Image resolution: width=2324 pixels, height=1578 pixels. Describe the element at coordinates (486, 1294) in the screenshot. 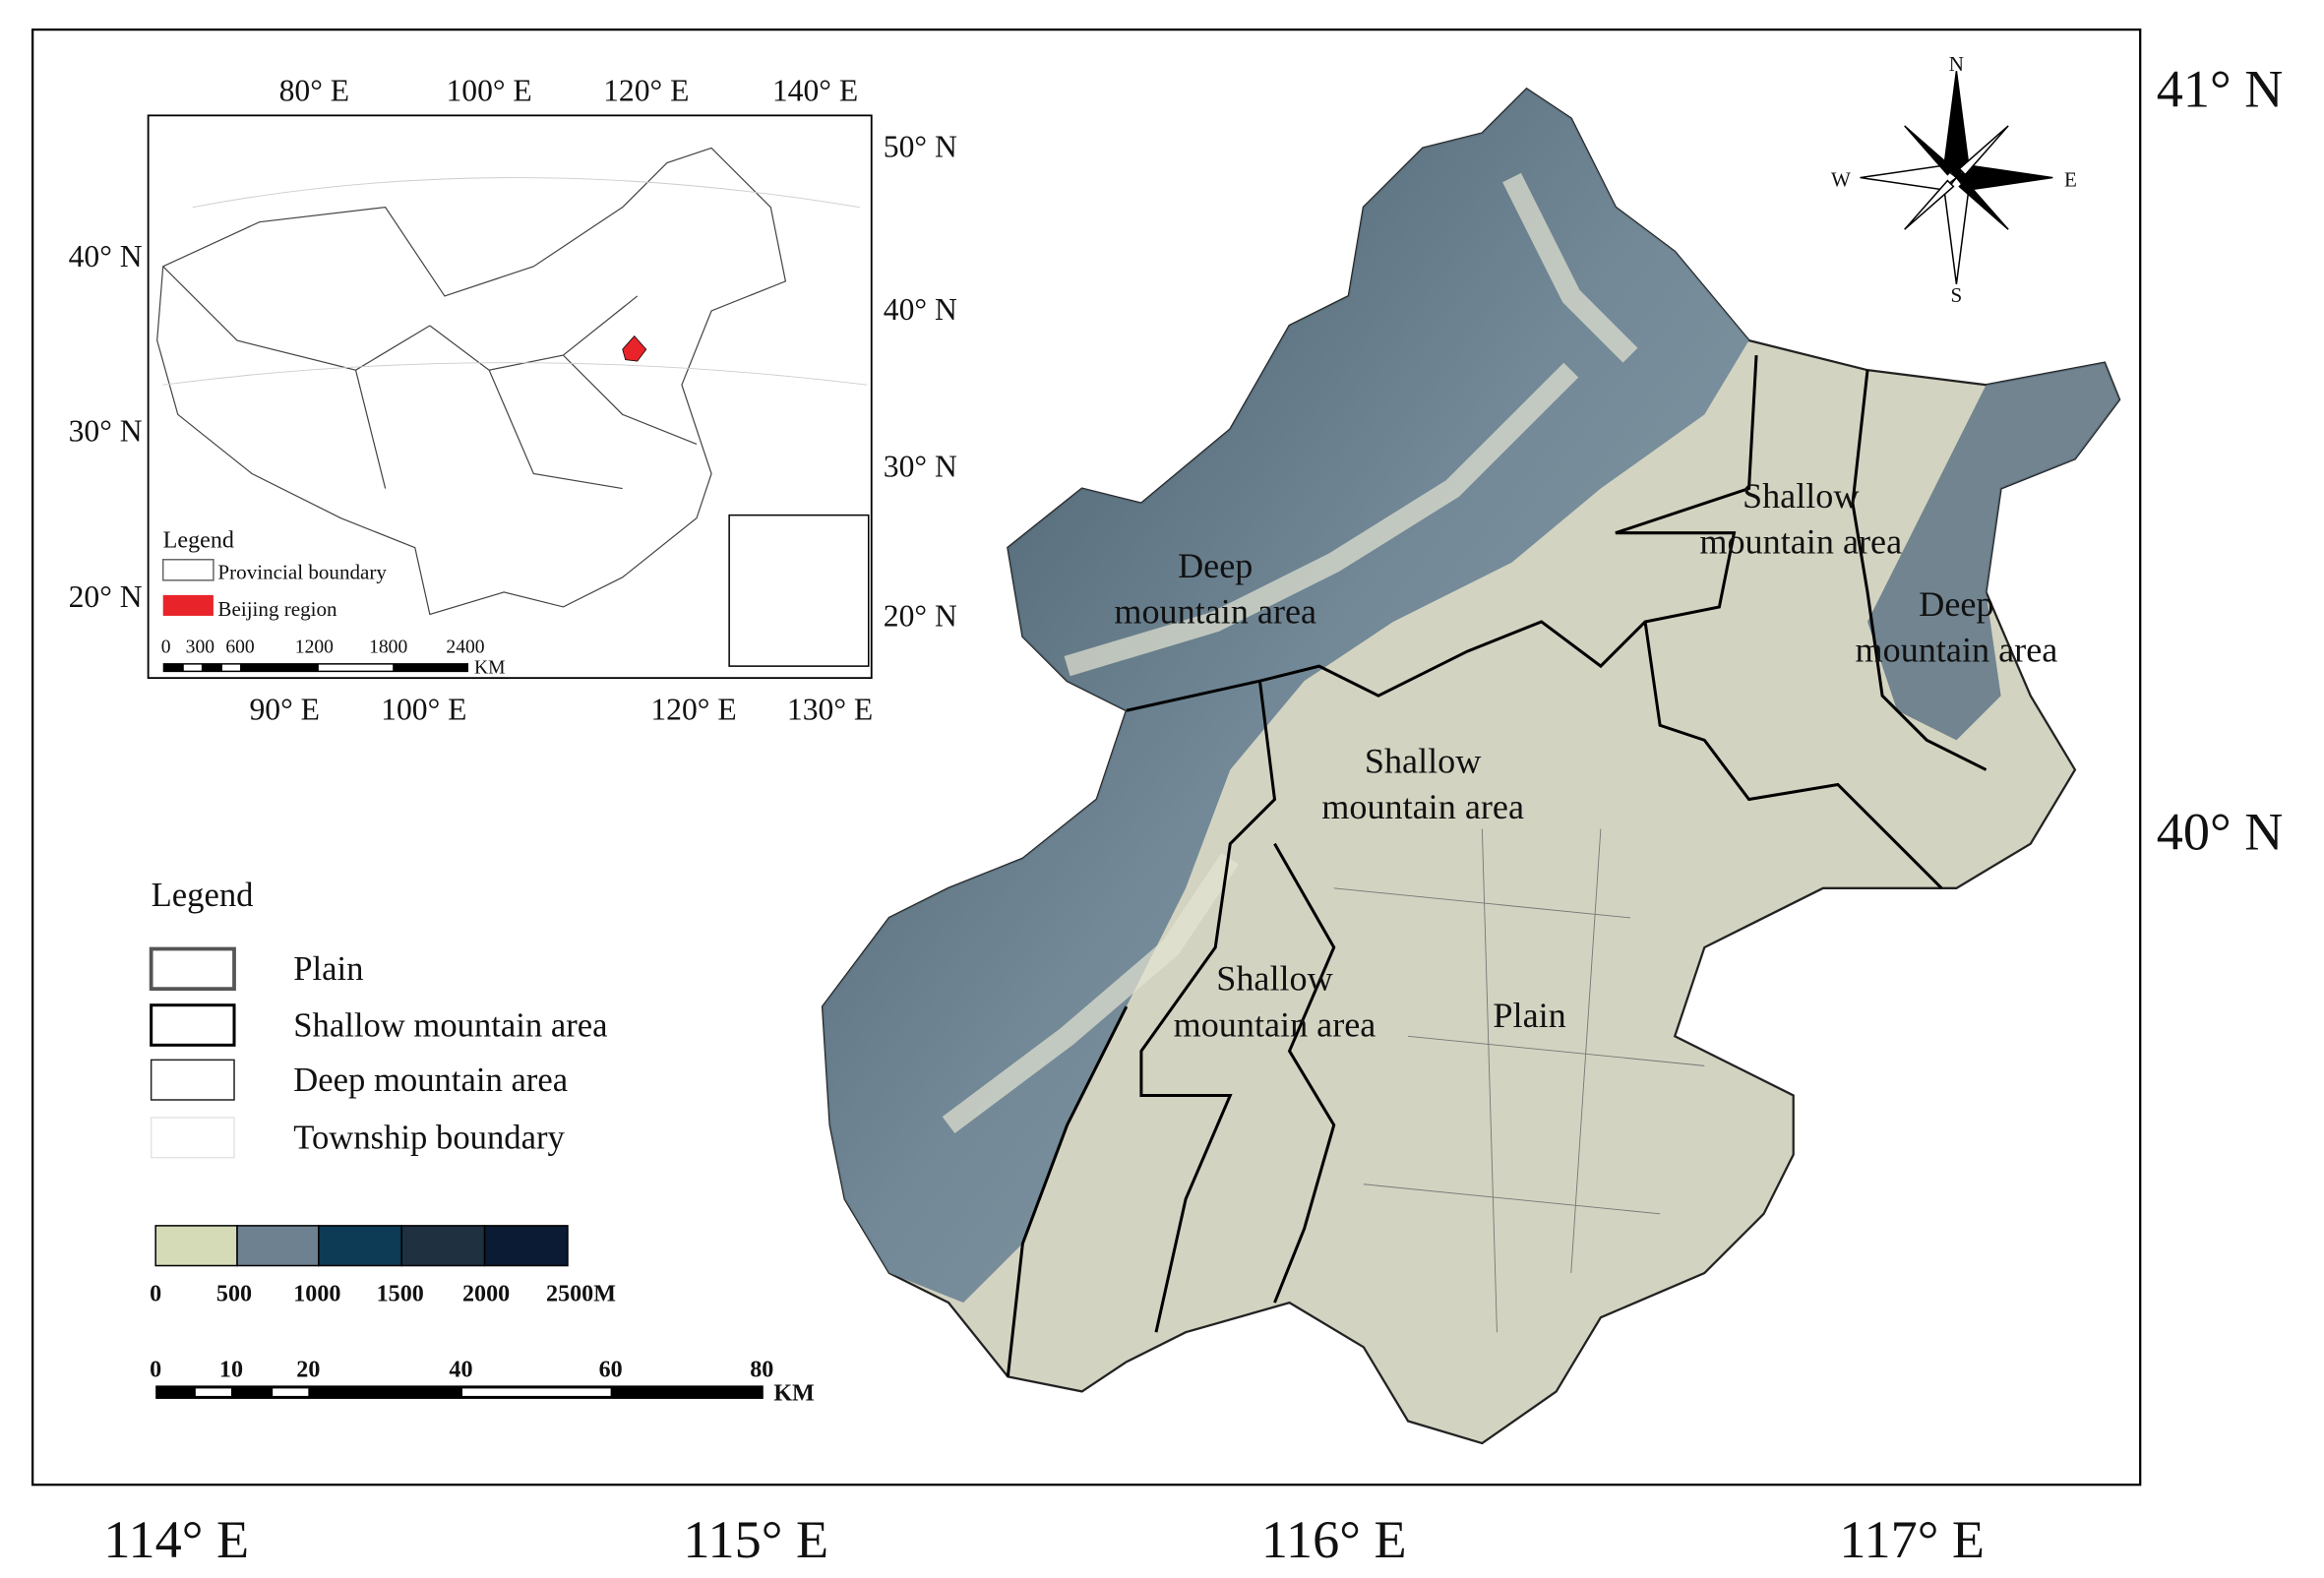

I see `elevation-label: 2000` at that location.